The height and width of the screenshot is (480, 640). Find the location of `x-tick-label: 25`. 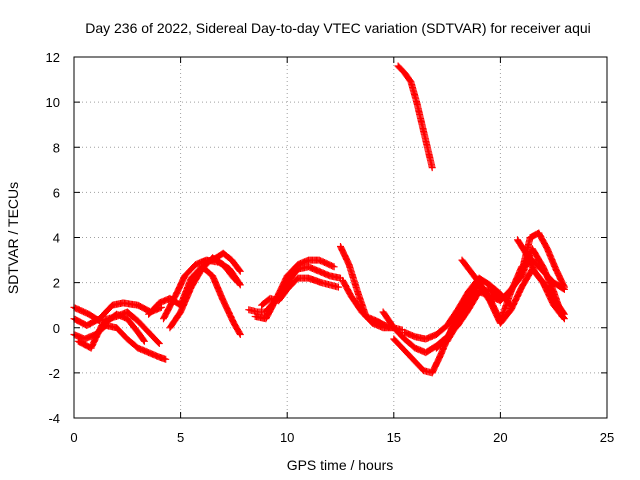

x-tick-label: 25 is located at coordinates (607, 437).